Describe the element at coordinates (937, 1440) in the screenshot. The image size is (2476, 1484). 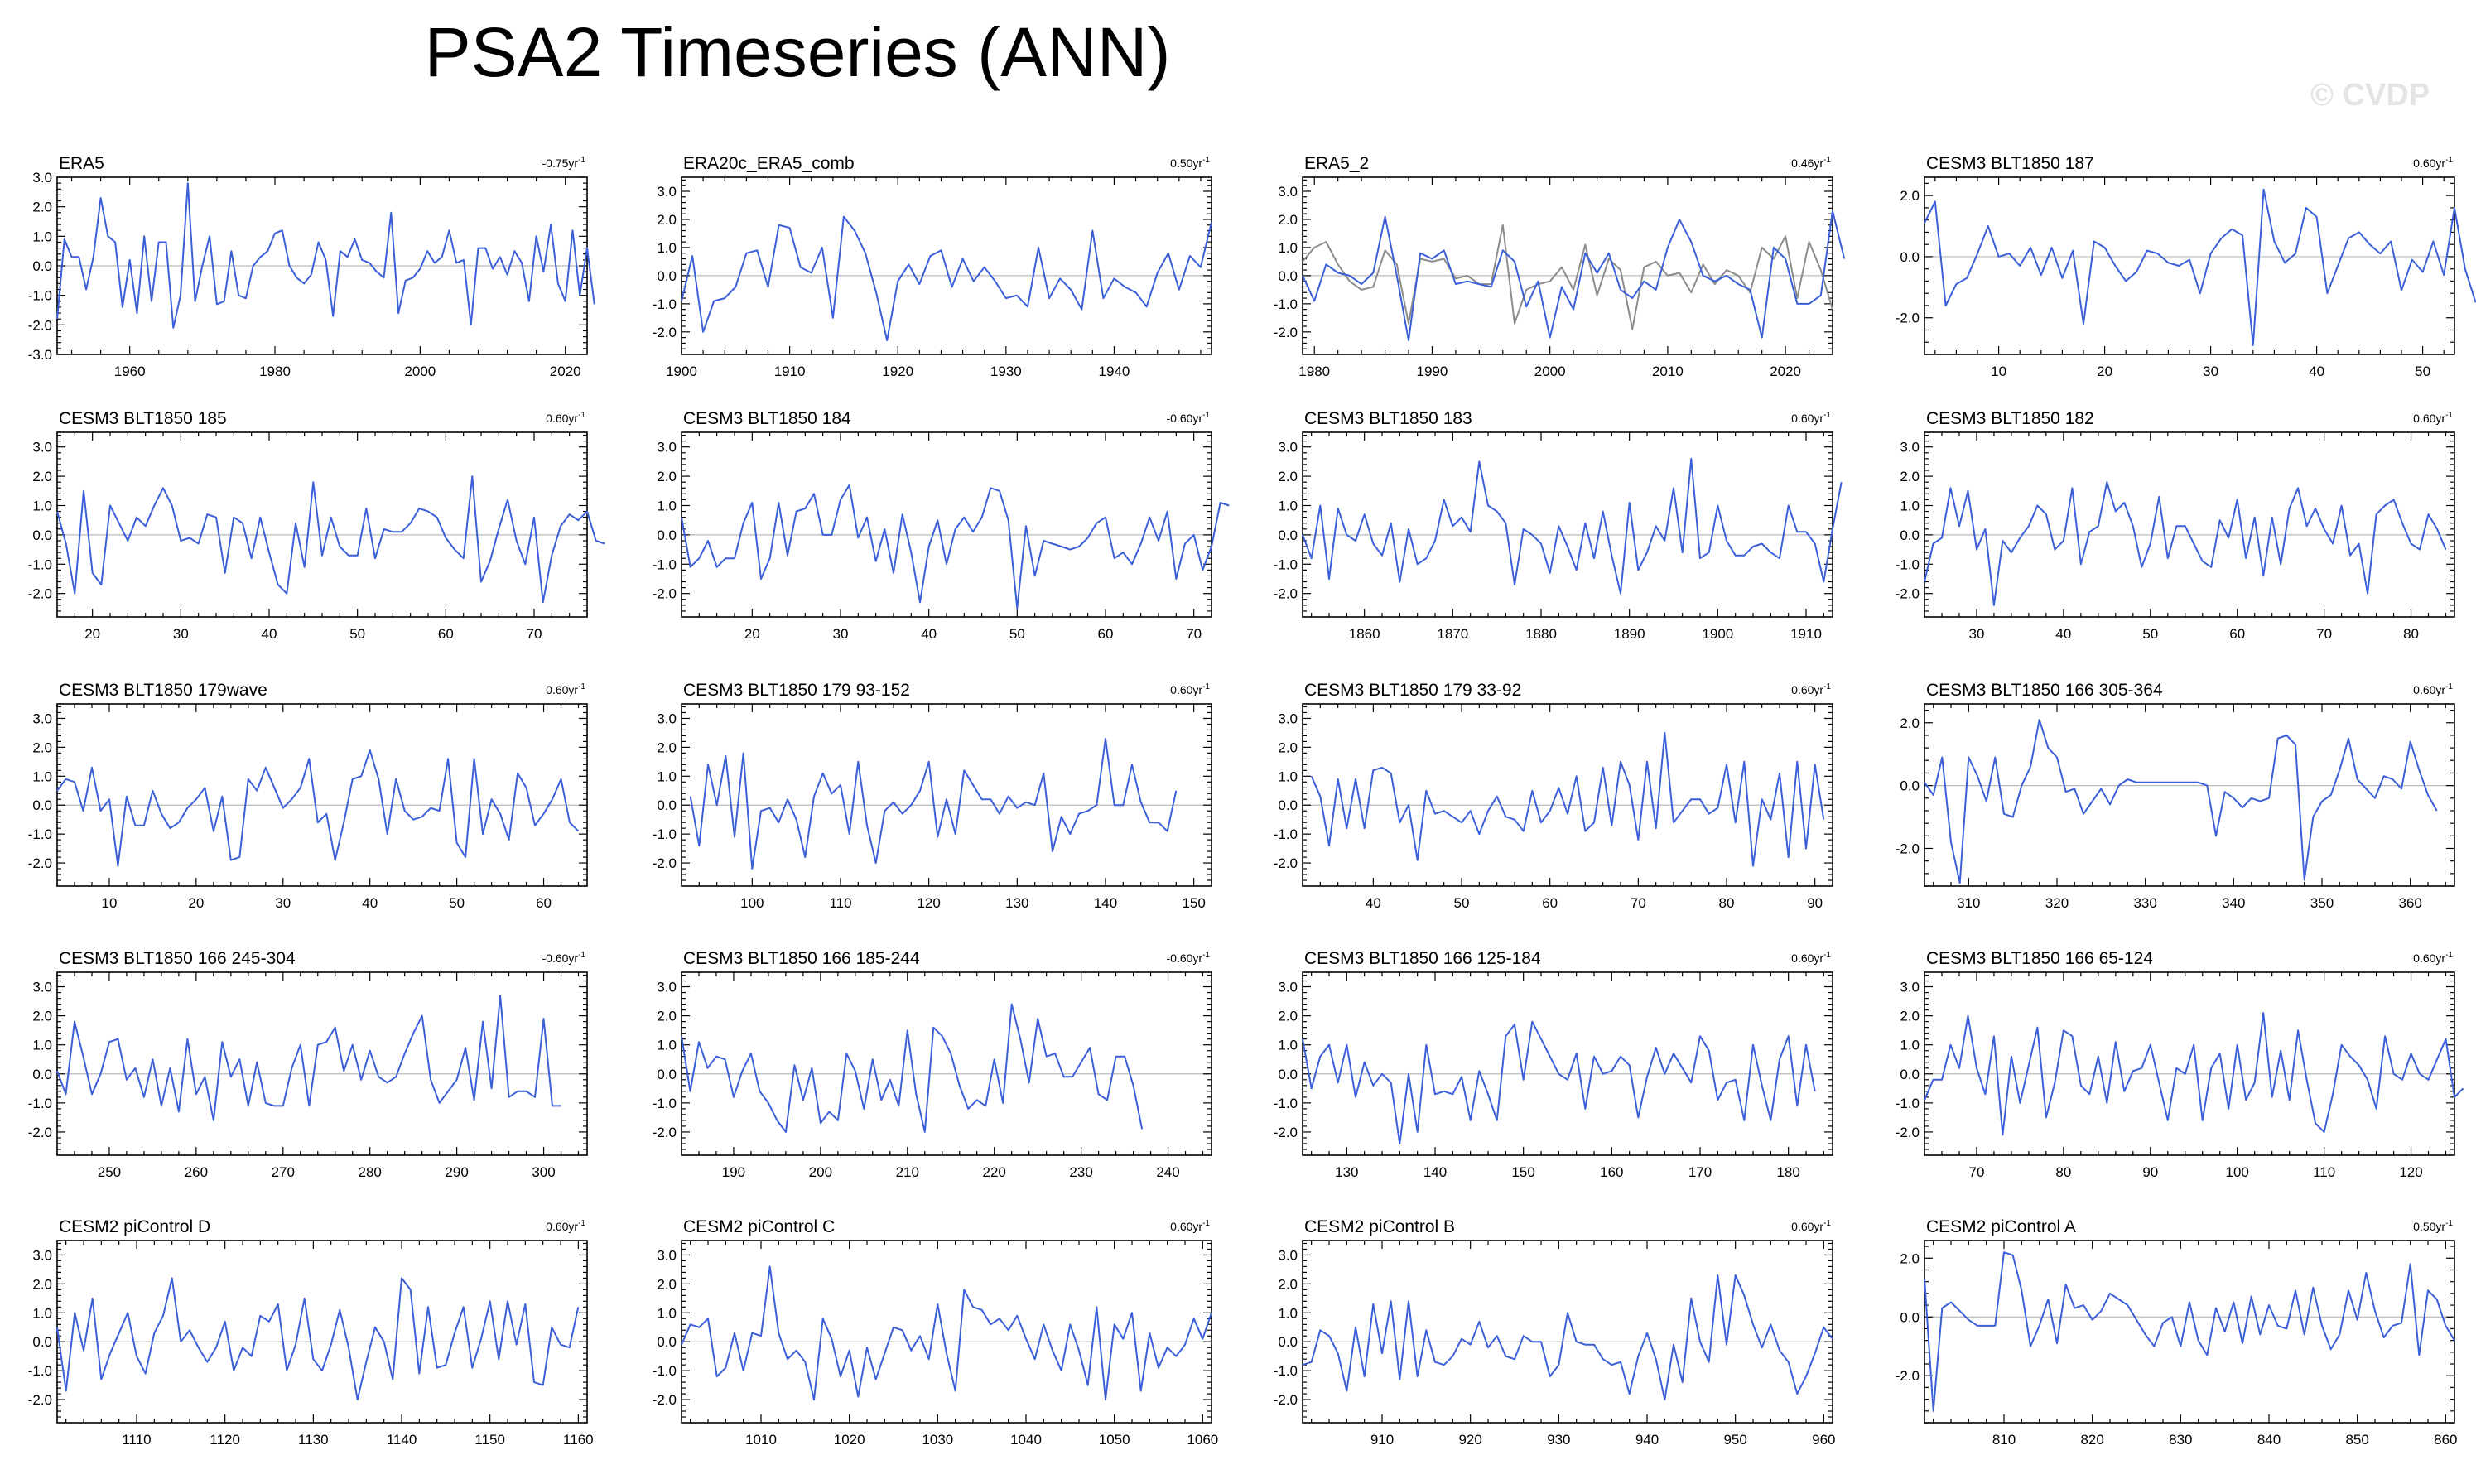
I see `x-tick-label: 1030` at that location.